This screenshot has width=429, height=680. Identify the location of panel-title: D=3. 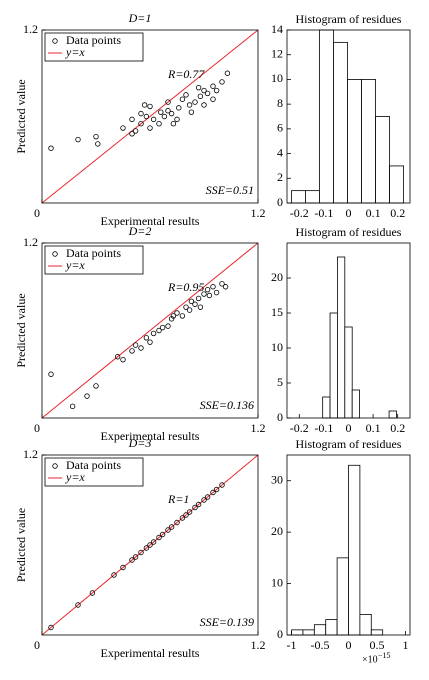
(140, 443).